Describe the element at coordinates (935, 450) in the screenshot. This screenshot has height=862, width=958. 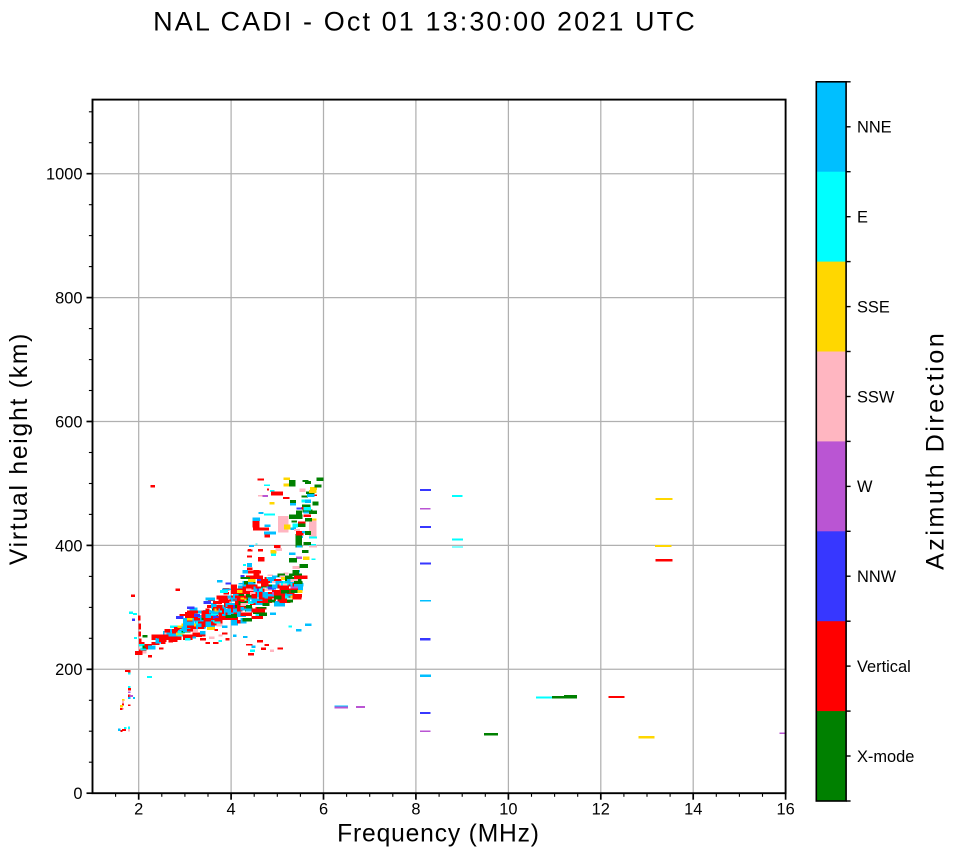
I see `svg-text: Azimuth Direction` at that location.